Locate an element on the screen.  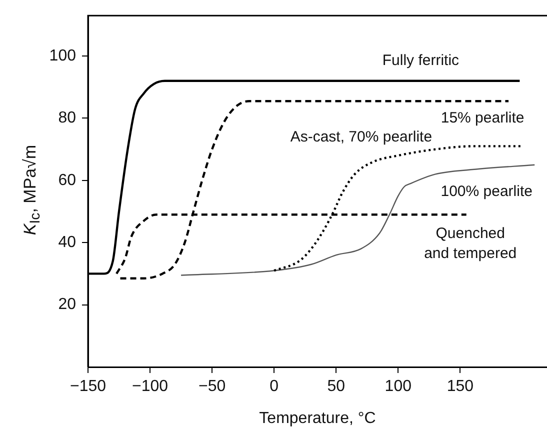
series-label: As-cast, 70% pearlite is located at coordinates (361, 137).